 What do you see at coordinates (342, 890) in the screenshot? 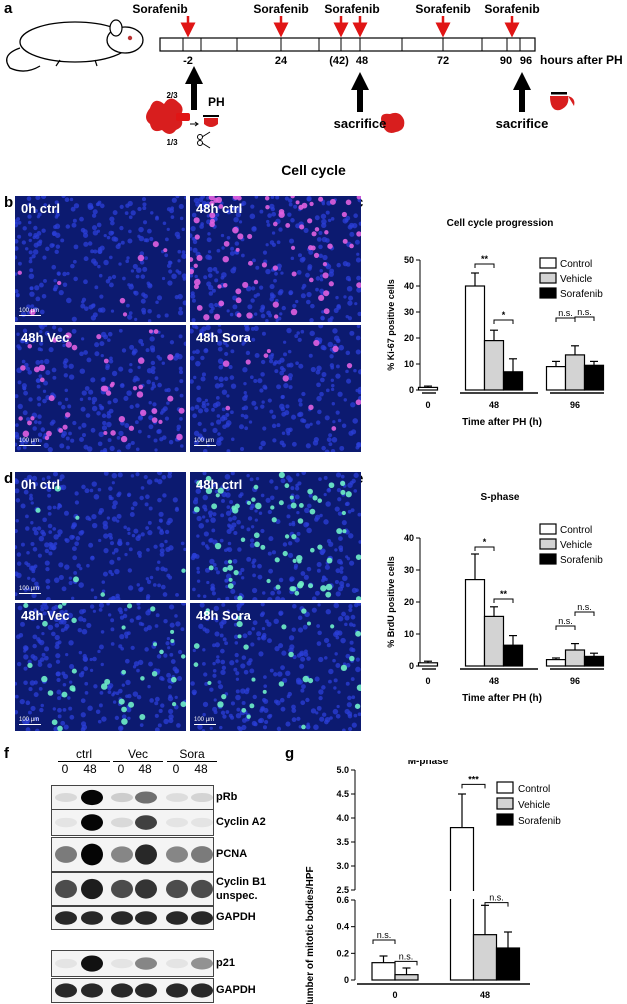
I see `y-tick-label: 2.5` at bounding box center [342, 890].